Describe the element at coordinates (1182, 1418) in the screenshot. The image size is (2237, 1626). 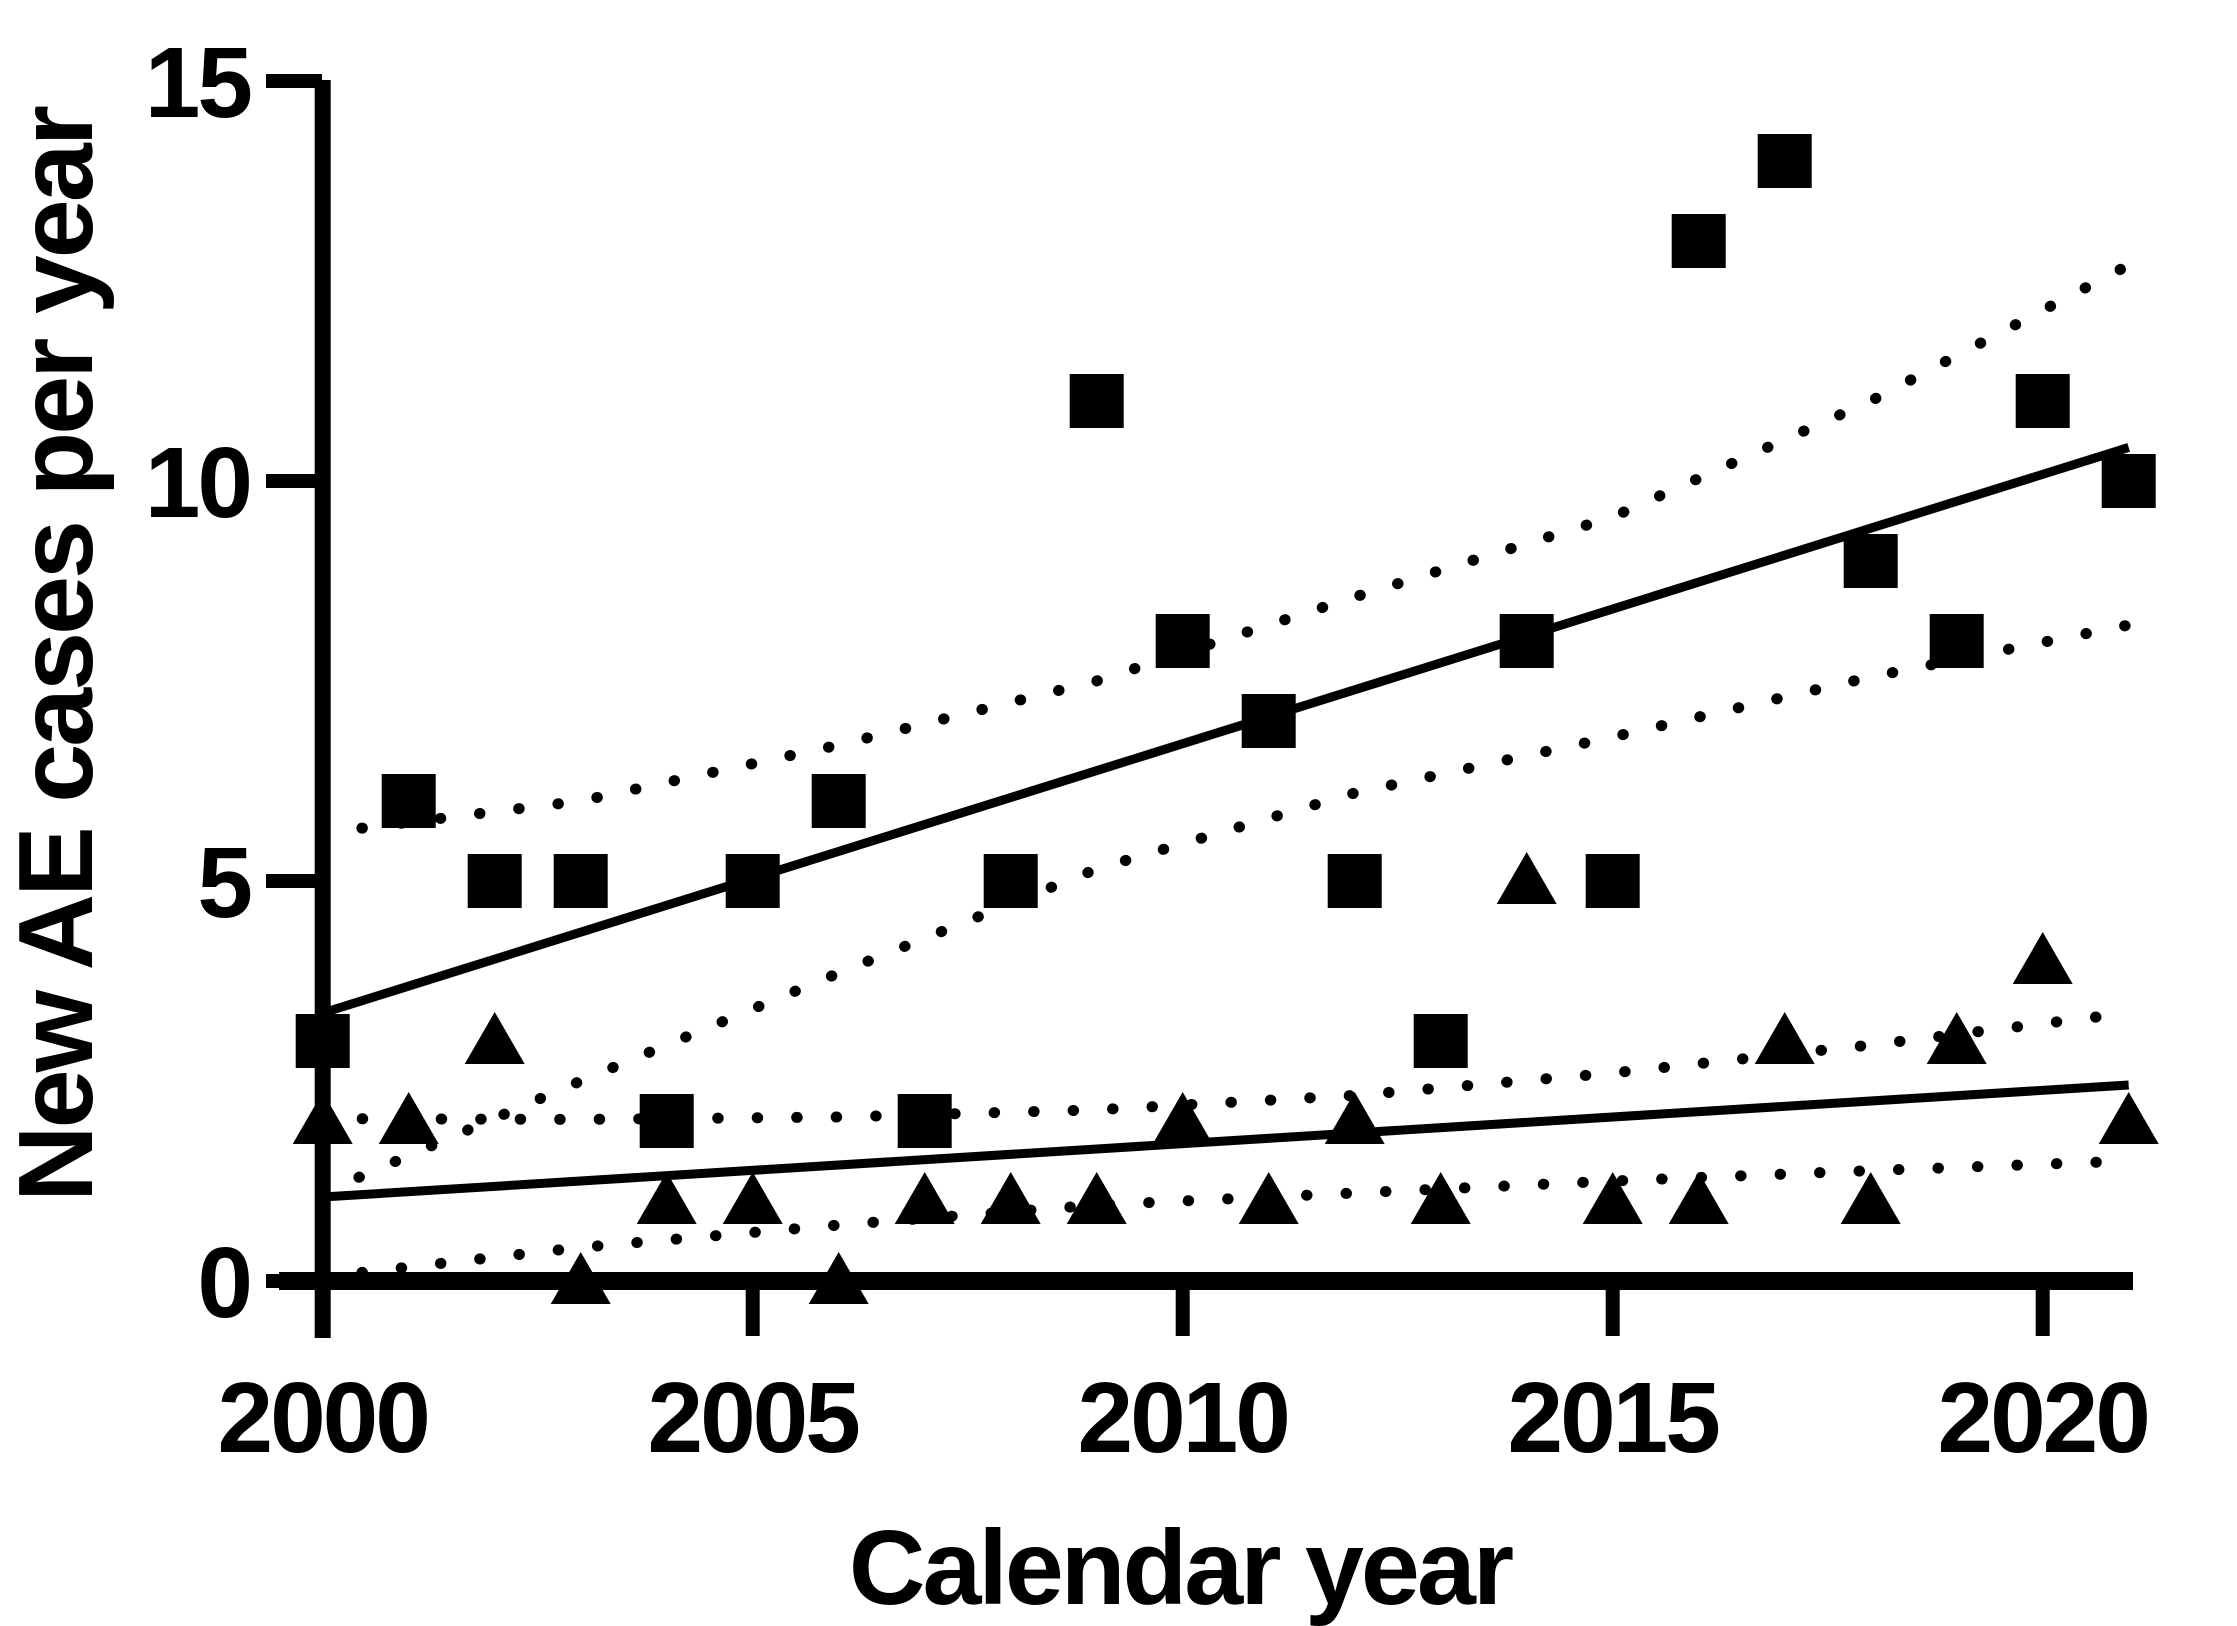
I see `x-tick-label: 2010` at that location.